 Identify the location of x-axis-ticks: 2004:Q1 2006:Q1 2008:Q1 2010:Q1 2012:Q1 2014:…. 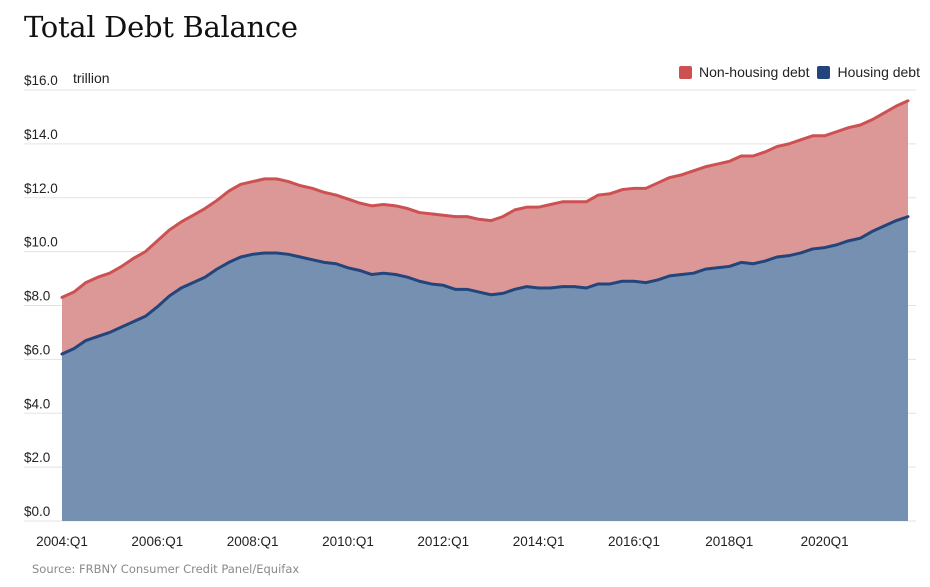
(442, 541).